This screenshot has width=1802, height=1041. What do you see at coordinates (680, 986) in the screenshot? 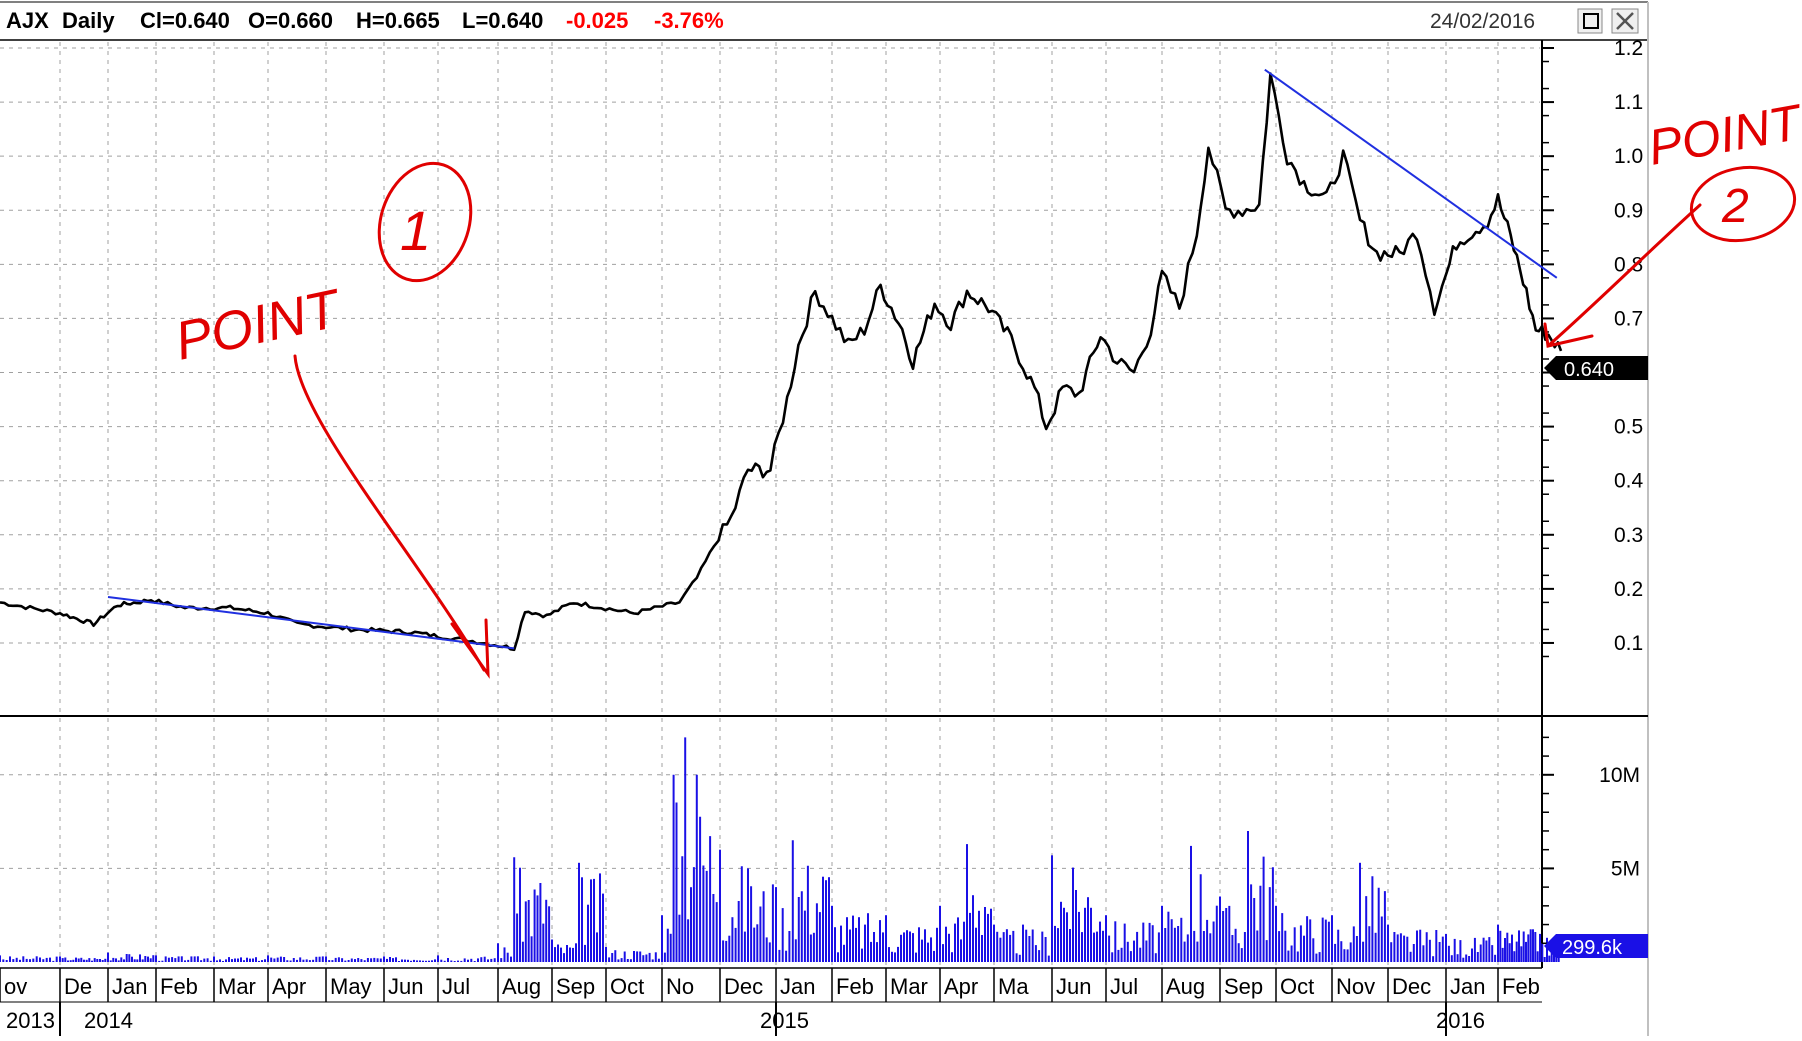
I see `month-label: No` at bounding box center [680, 986].